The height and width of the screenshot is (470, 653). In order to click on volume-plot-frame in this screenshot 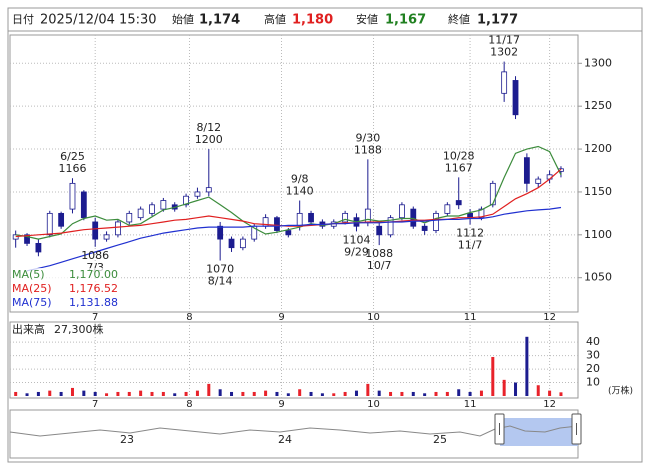, I will do `click(294, 360)`.